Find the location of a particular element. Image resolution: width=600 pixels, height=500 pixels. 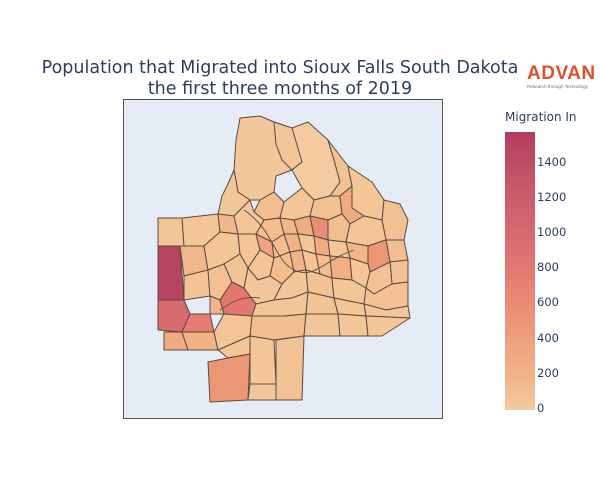

logo-tagline: Research through Technology is located at coordinates (557, 86).